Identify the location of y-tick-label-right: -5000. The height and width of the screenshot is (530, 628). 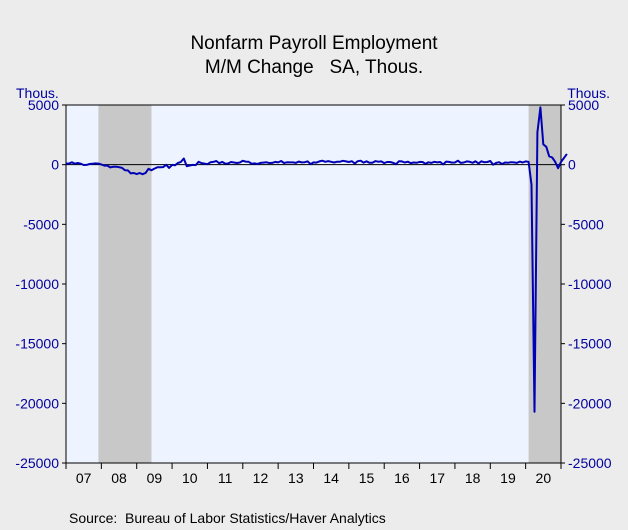
(586, 224).